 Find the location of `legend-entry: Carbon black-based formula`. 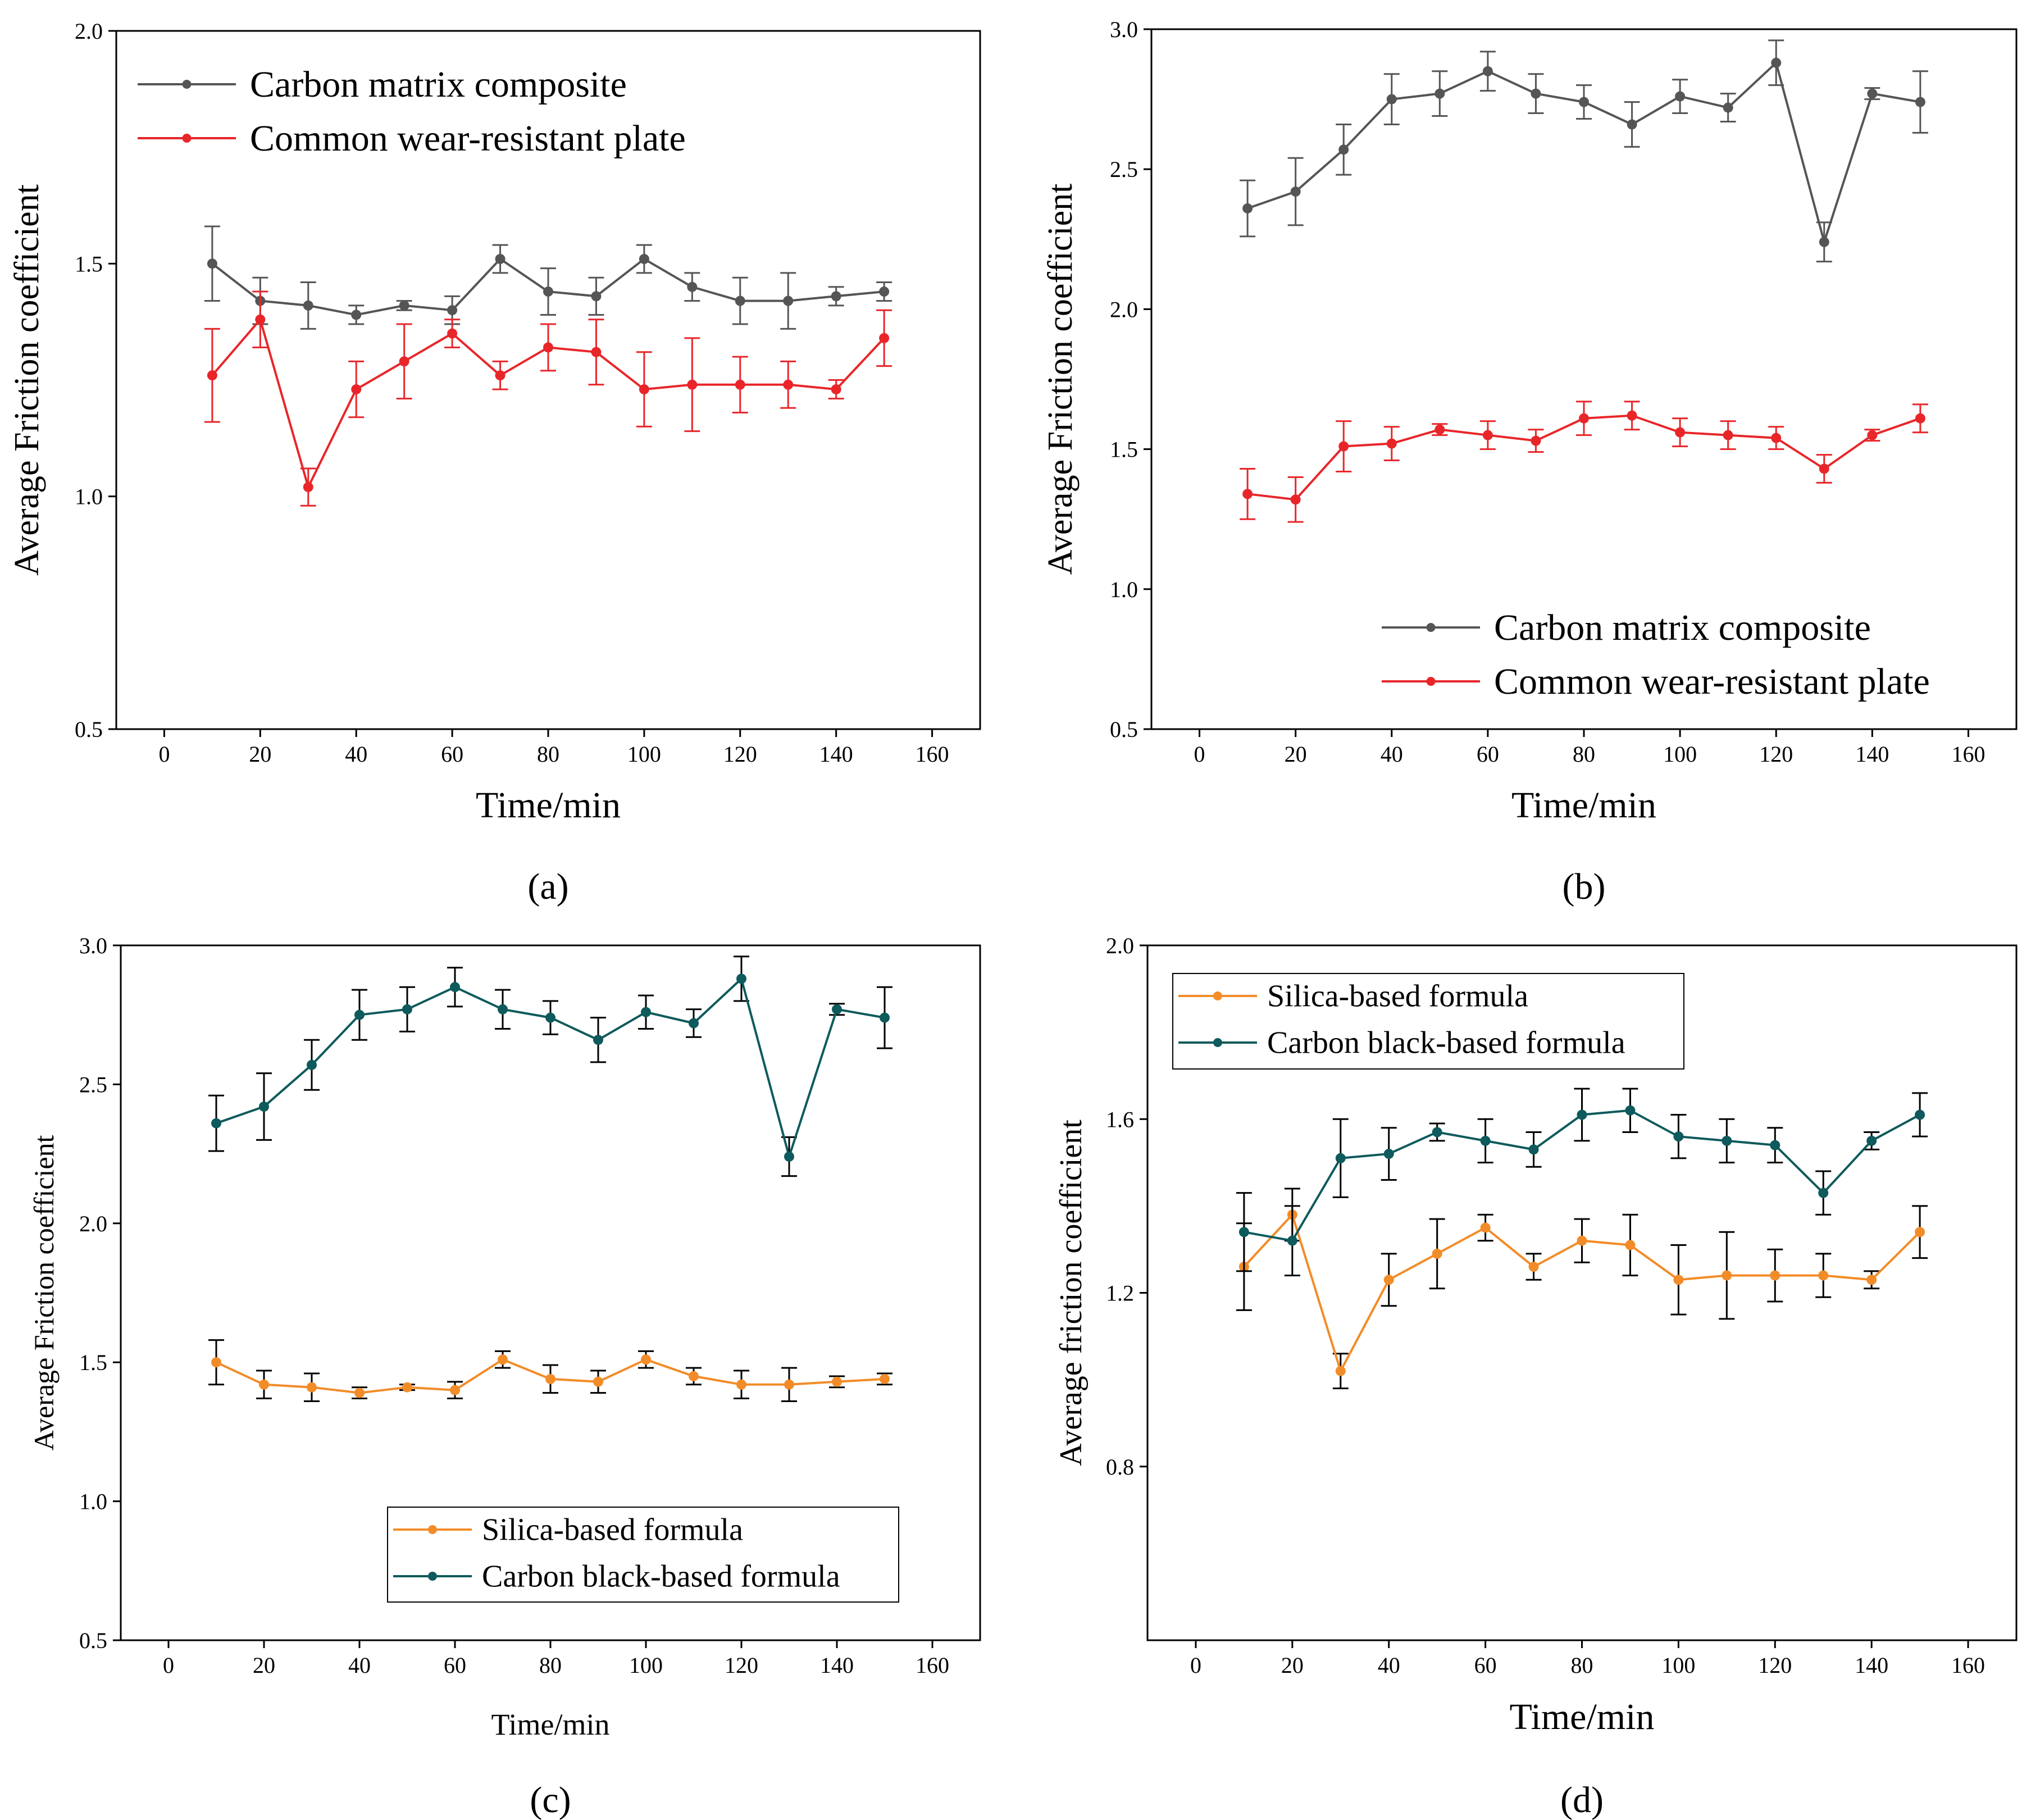

legend-entry: Carbon black-based formula is located at coordinates (661, 1576).